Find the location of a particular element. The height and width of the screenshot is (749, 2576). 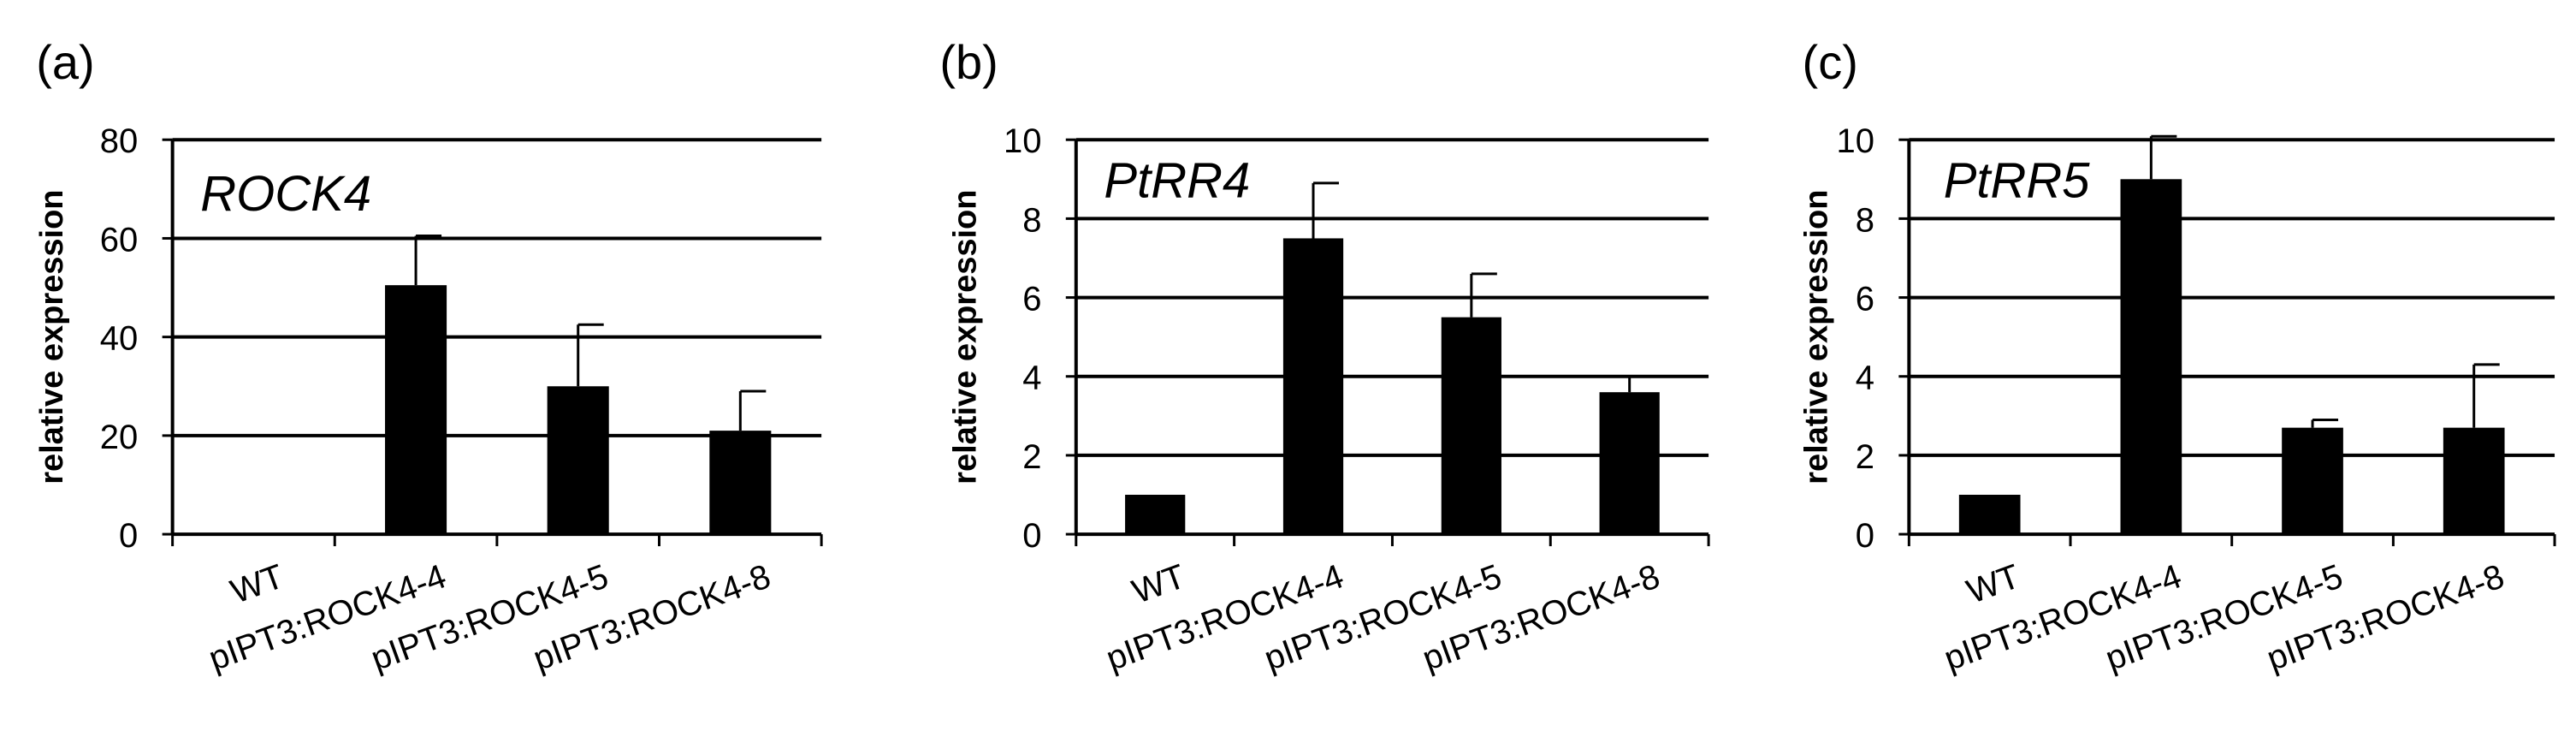

panel-a-y-tick-label: 80 is located at coordinates (120, 141).